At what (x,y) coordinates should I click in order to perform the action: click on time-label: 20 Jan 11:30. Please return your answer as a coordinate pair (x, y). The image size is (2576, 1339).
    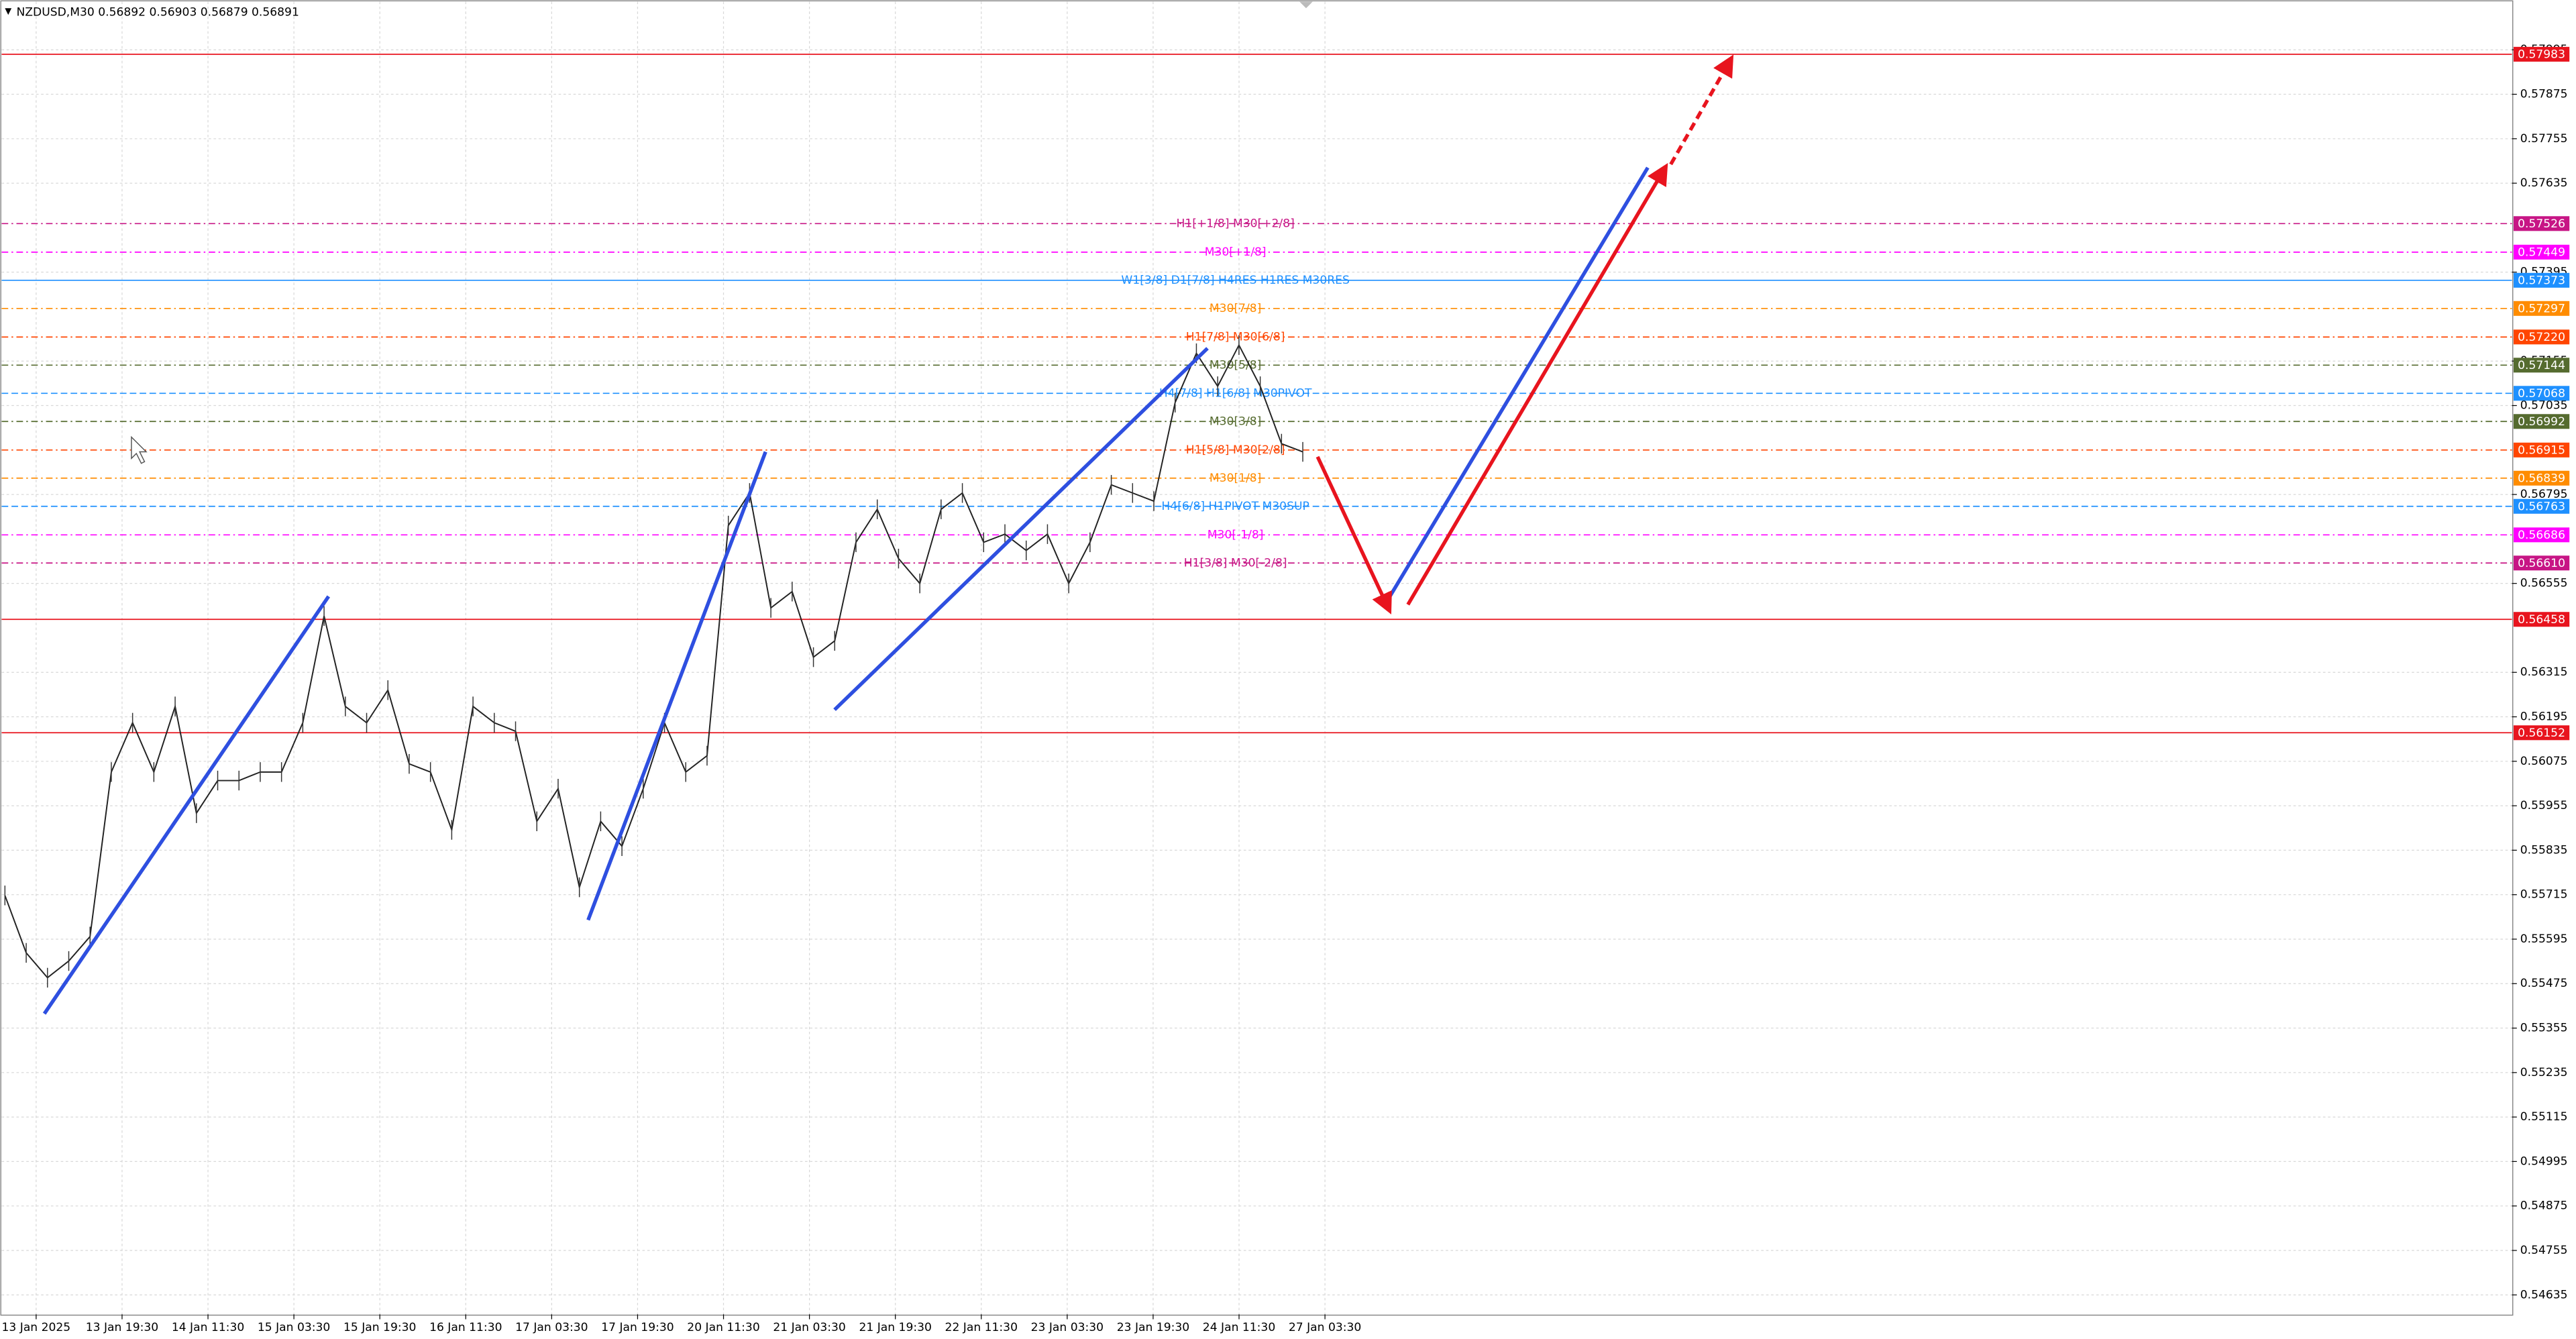
    Looking at the image, I should click on (723, 1327).